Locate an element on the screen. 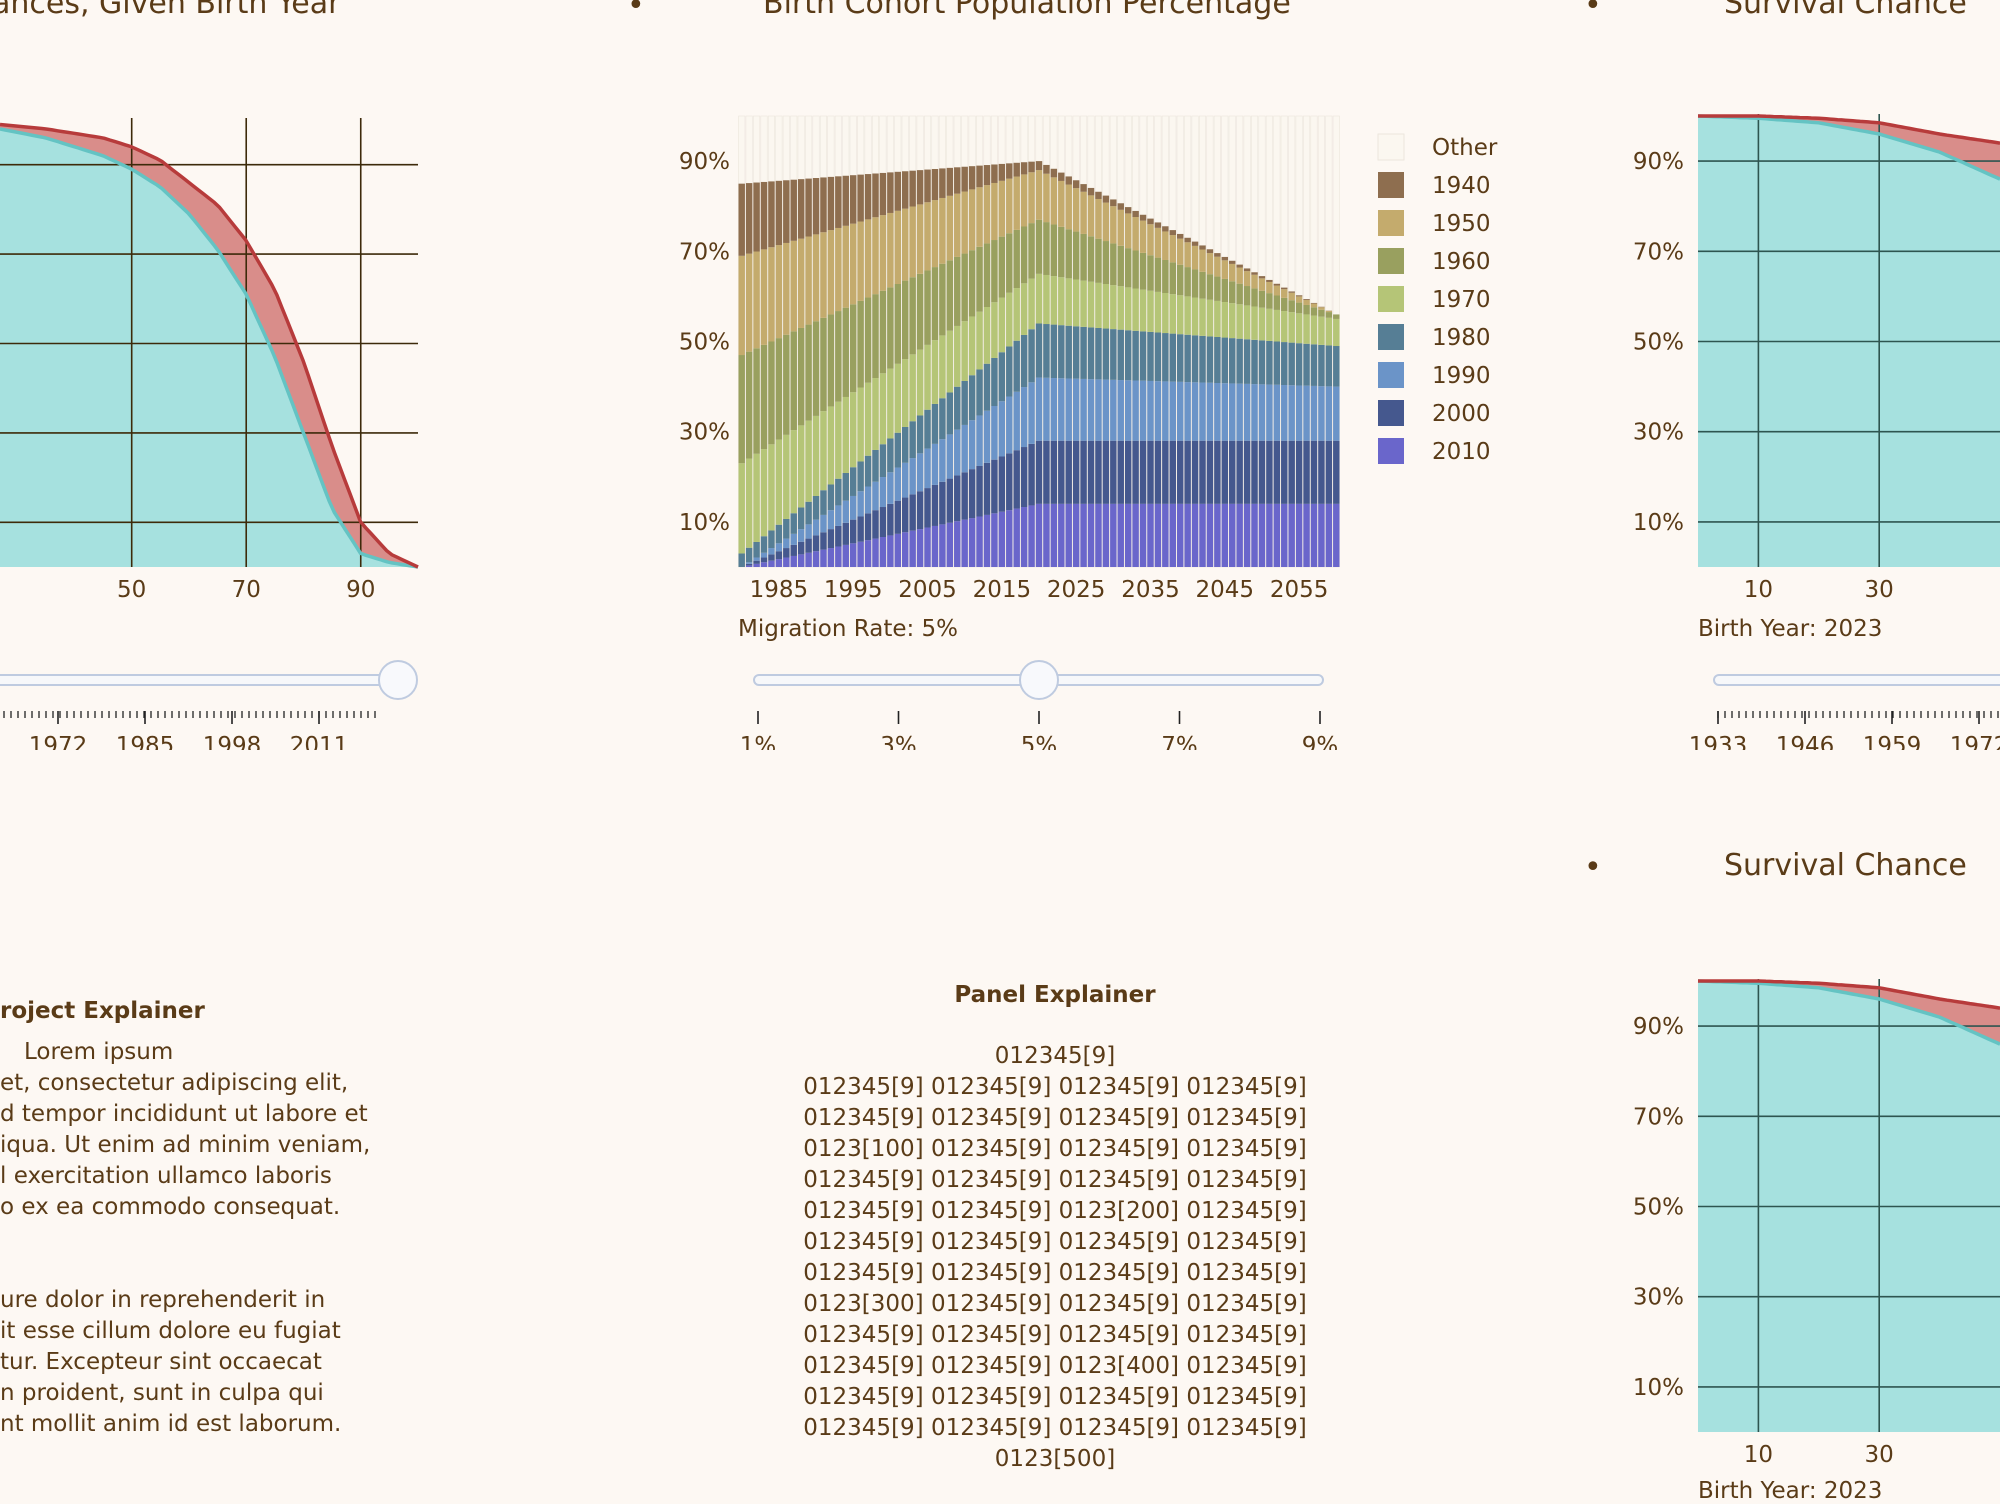  panel-explainer-line: 012345[9] 012345[9] 0123[200] 012345[9] is located at coordinates (1055, 1211).